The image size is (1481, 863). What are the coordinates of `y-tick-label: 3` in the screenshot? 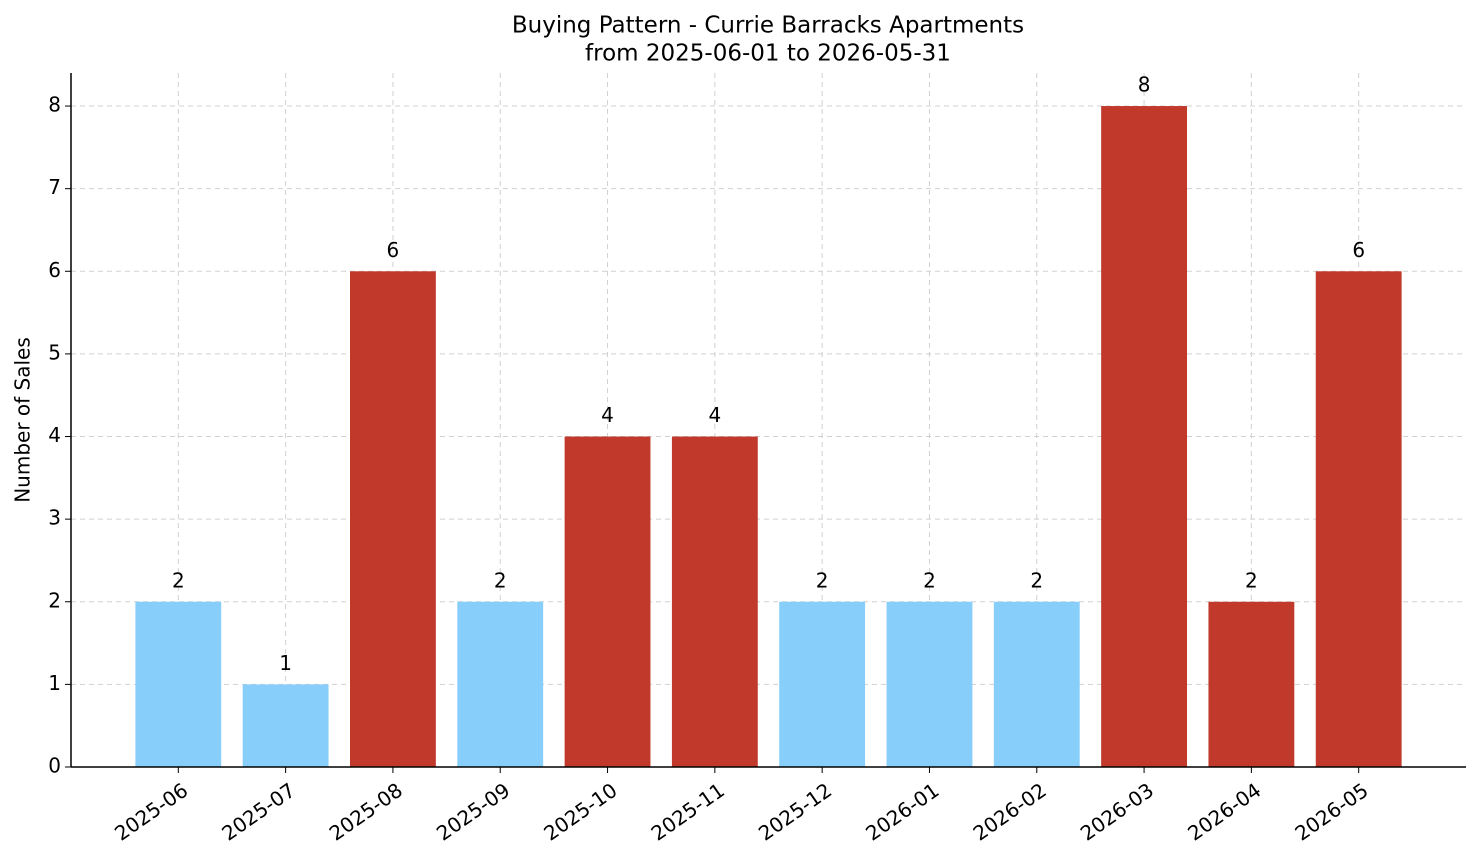 It's located at (54, 518).